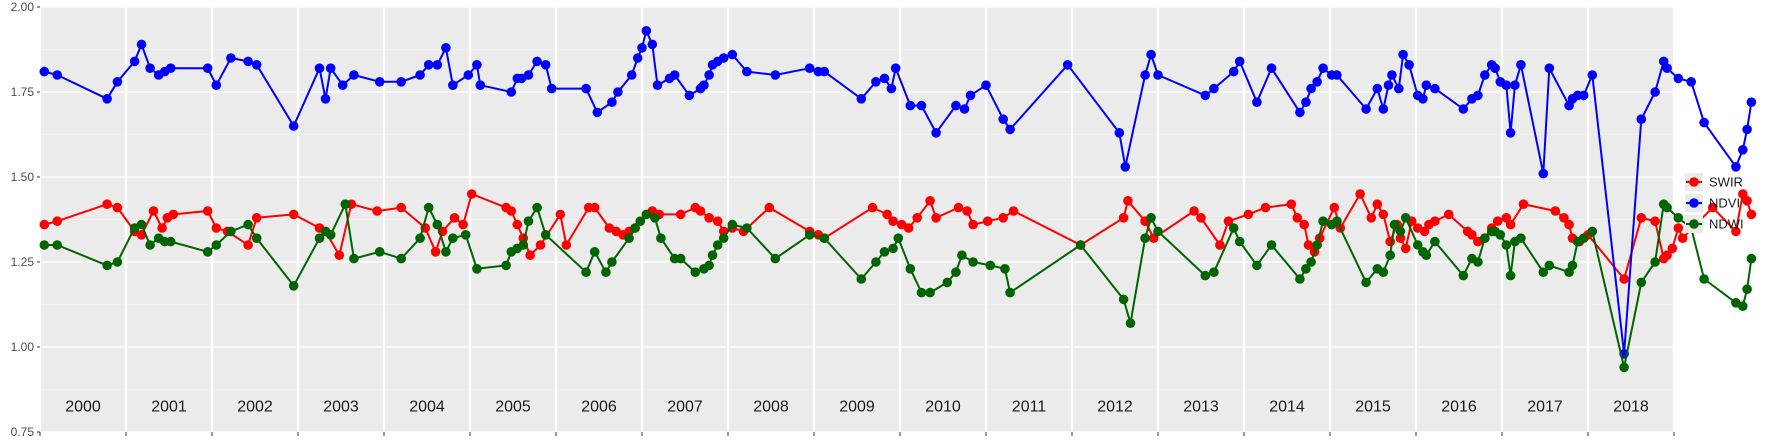 The height and width of the screenshot is (442, 1773). Describe the element at coordinates (857, 407) in the screenshot. I see `year-label-2009: 2009` at that location.